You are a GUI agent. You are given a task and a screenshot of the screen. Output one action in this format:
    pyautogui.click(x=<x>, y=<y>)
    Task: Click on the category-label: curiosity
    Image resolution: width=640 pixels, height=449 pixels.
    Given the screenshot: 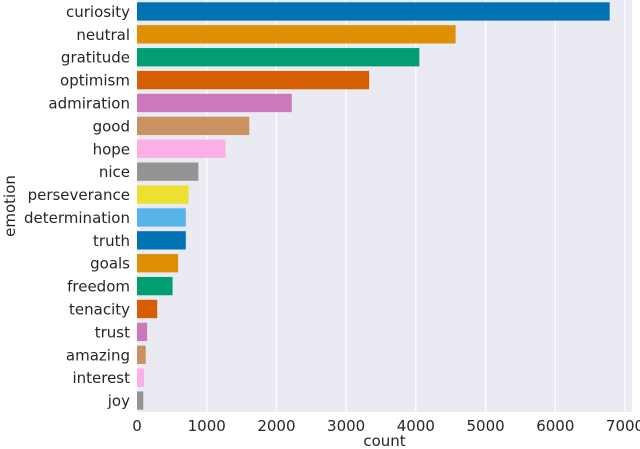 What is the action you would take?
    pyautogui.click(x=98, y=12)
    